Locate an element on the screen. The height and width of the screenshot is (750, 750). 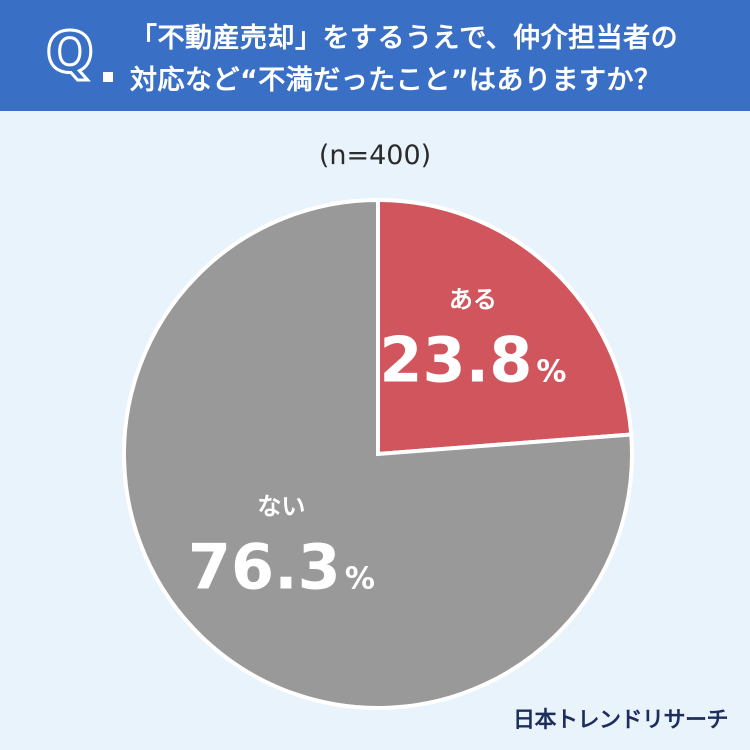
question-line-2: 対応など“不満だったこと”はありますか？ is located at coordinates (396, 80).